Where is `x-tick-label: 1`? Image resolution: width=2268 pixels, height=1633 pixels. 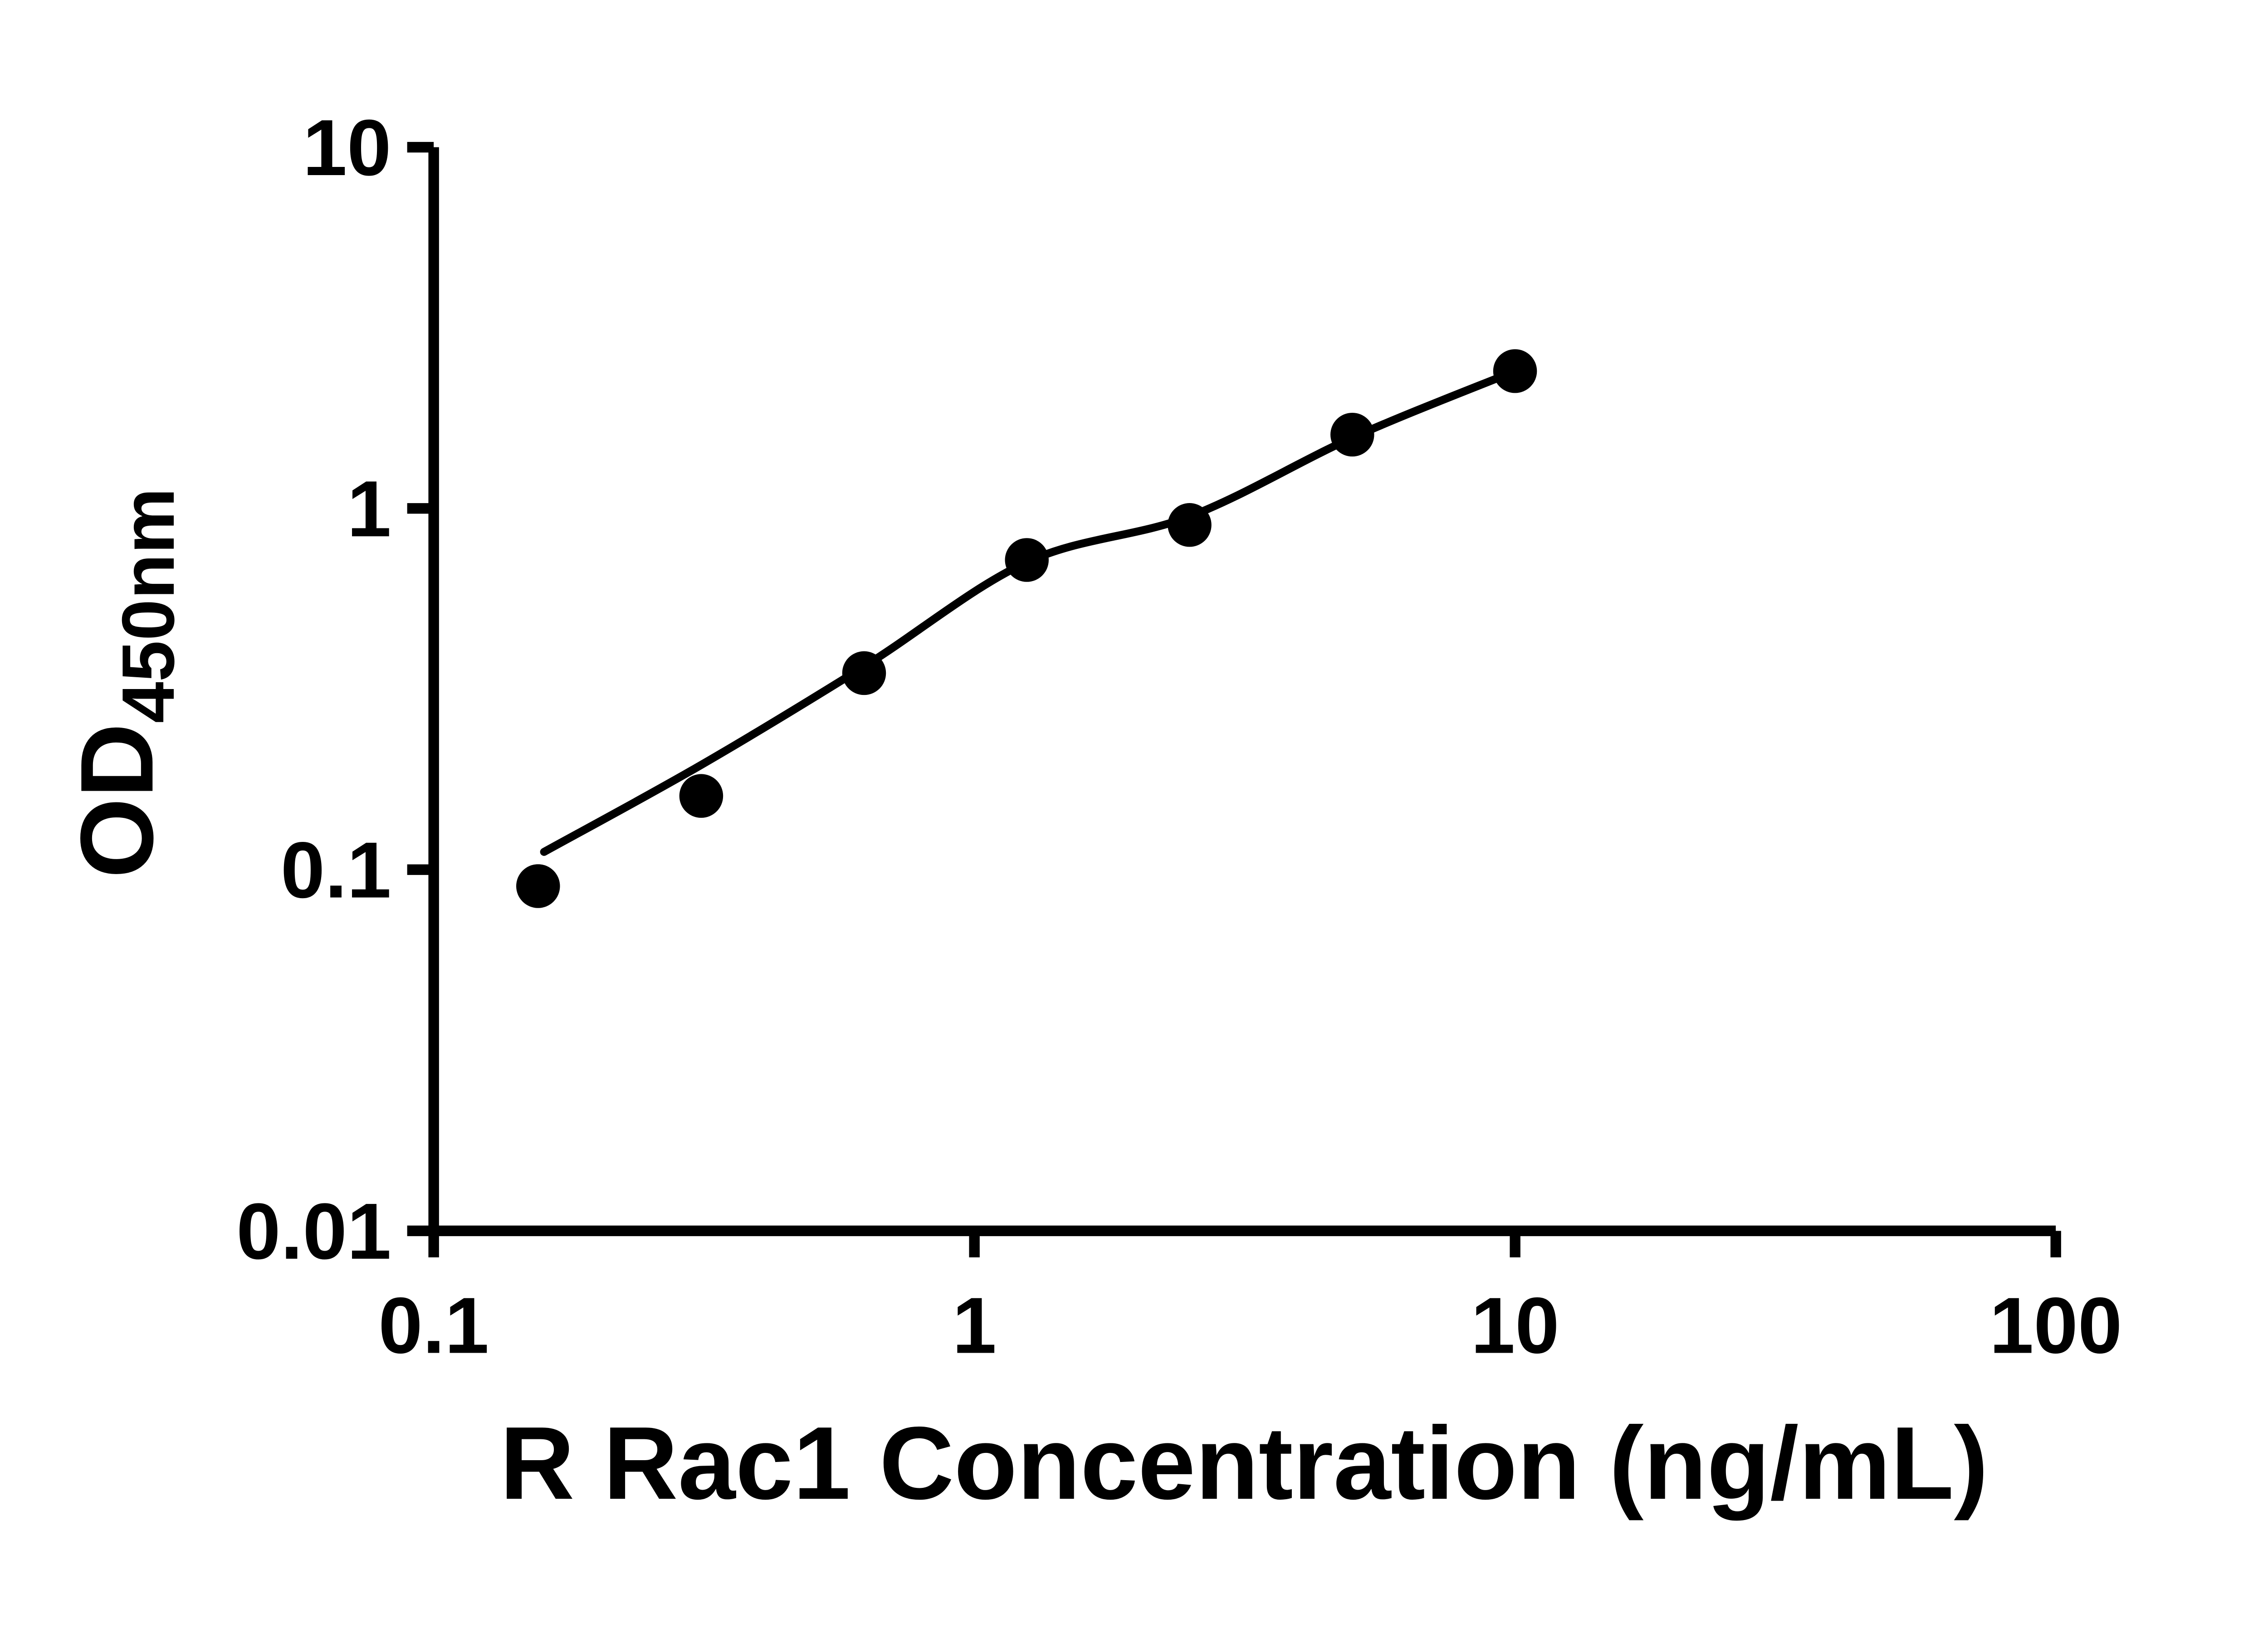 x-tick-label: 1 is located at coordinates (975, 1325).